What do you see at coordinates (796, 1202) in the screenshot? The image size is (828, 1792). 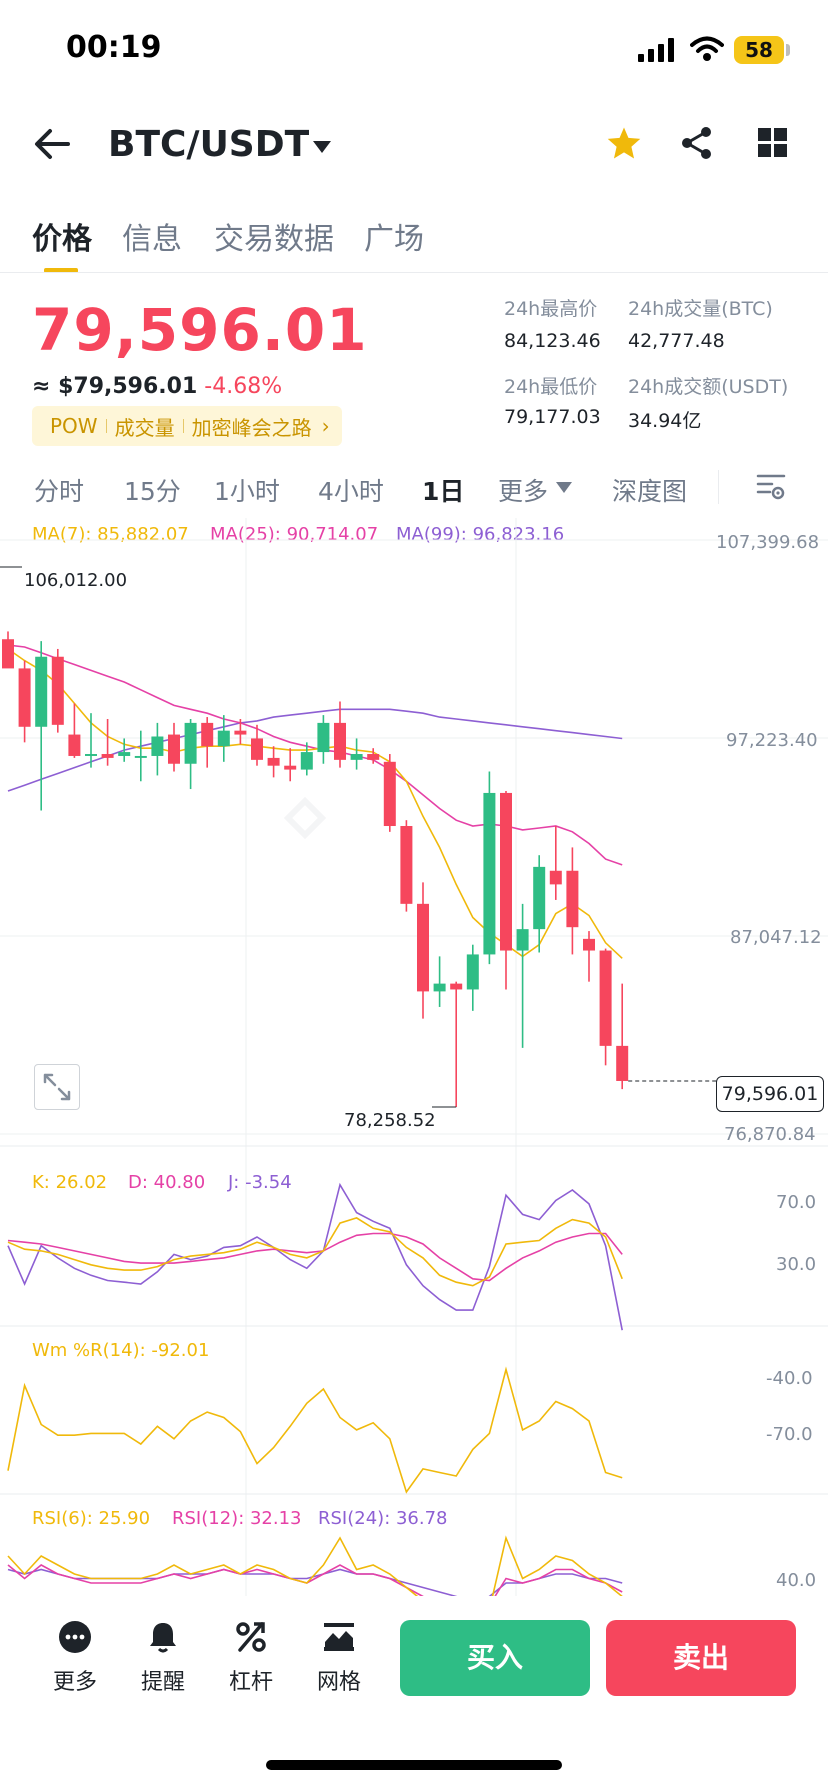 I see `kdj-tick: 70.0` at bounding box center [796, 1202].